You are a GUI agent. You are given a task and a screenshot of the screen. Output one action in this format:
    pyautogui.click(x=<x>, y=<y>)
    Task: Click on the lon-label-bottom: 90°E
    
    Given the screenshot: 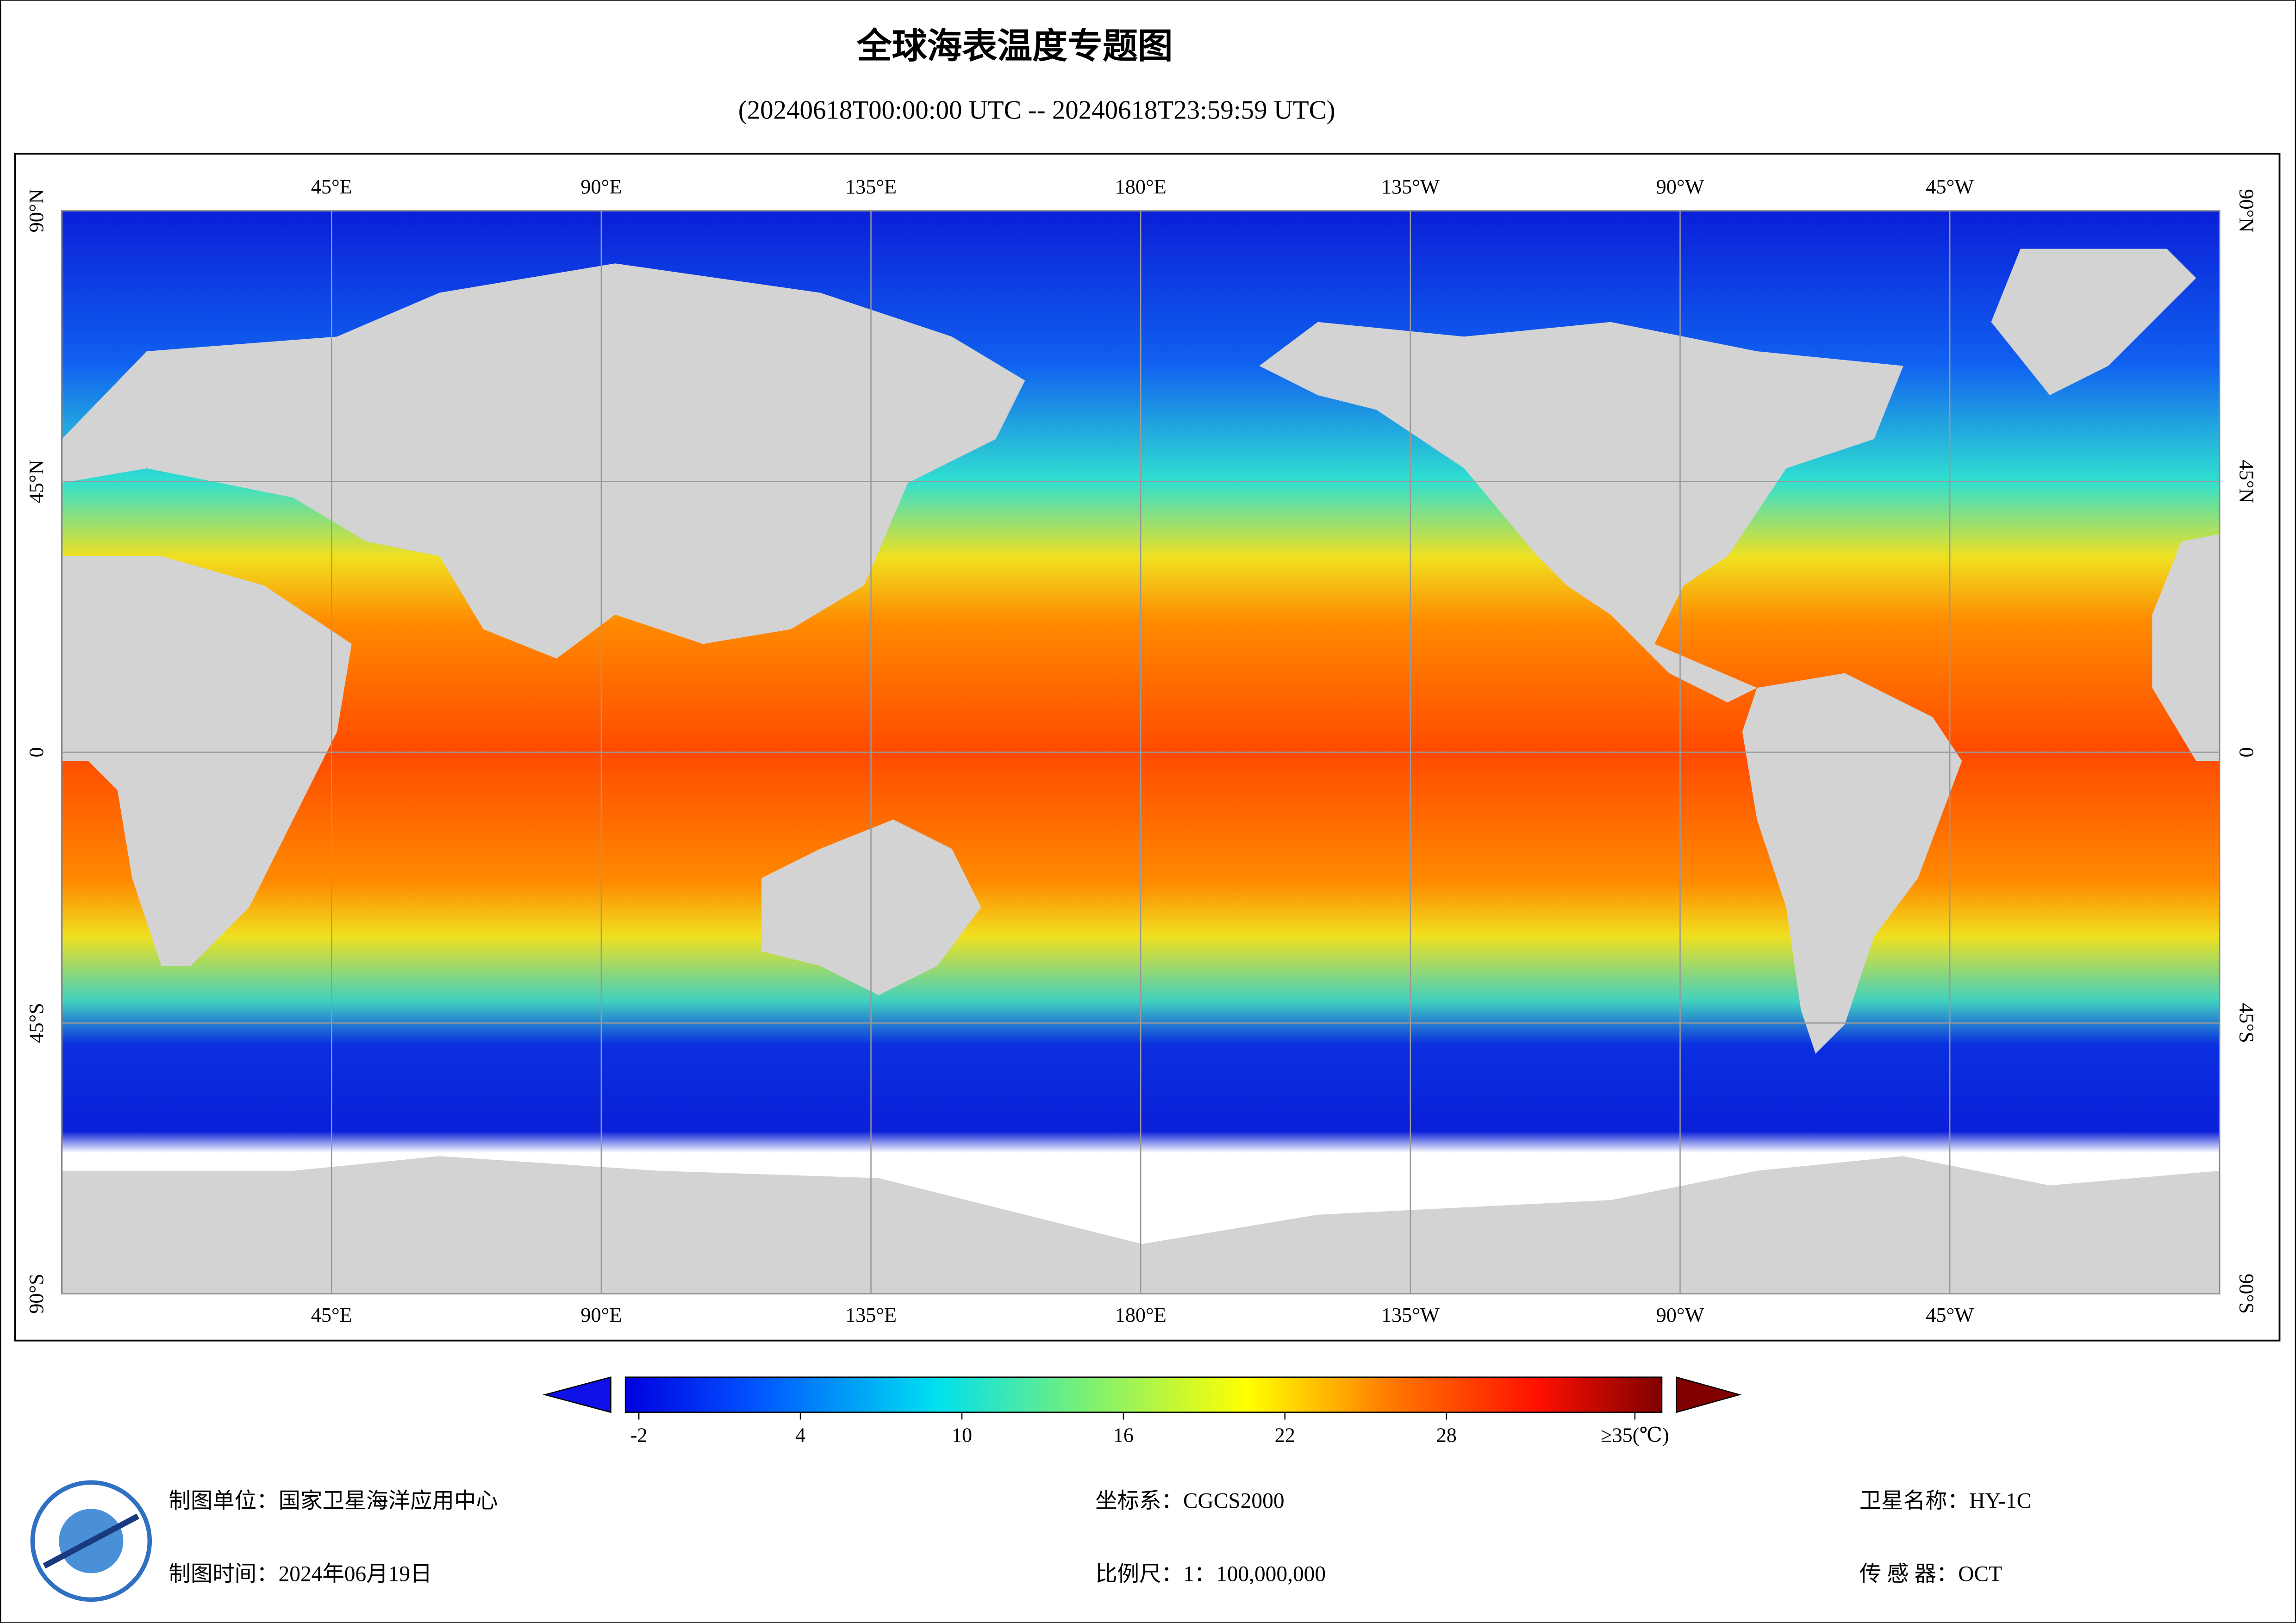 What is the action you would take?
    pyautogui.click(x=601, y=1315)
    